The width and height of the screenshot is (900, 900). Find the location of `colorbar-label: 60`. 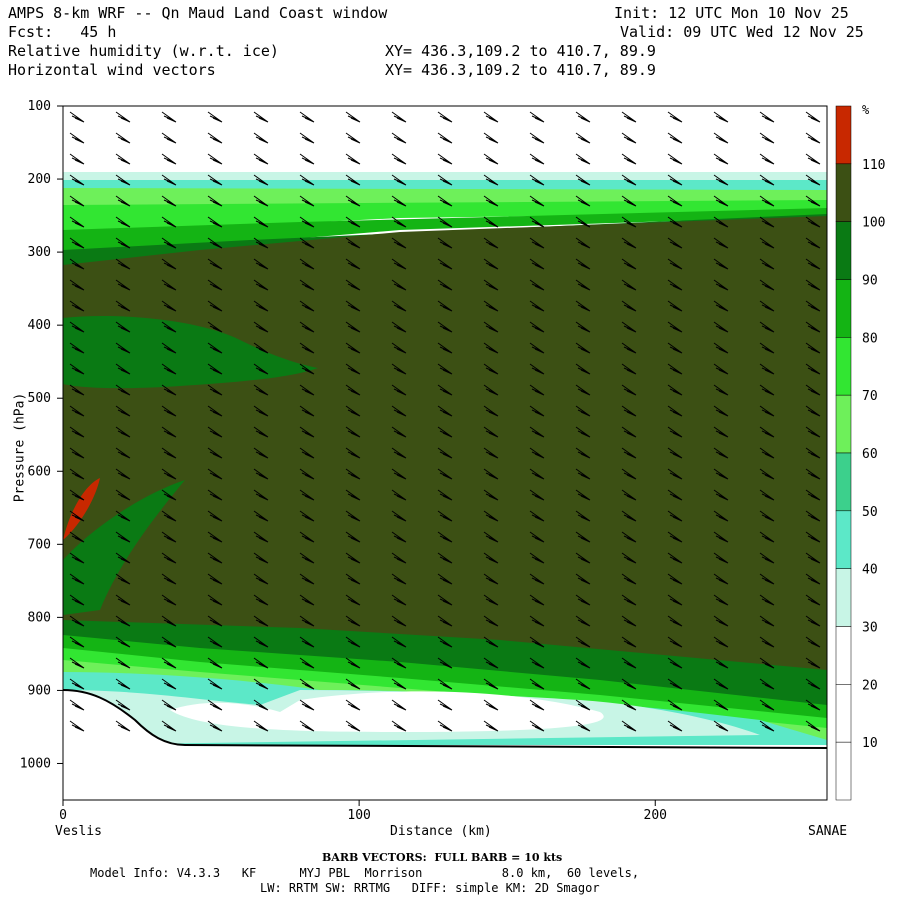

colorbar-label: 60 is located at coordinates (870, 454).